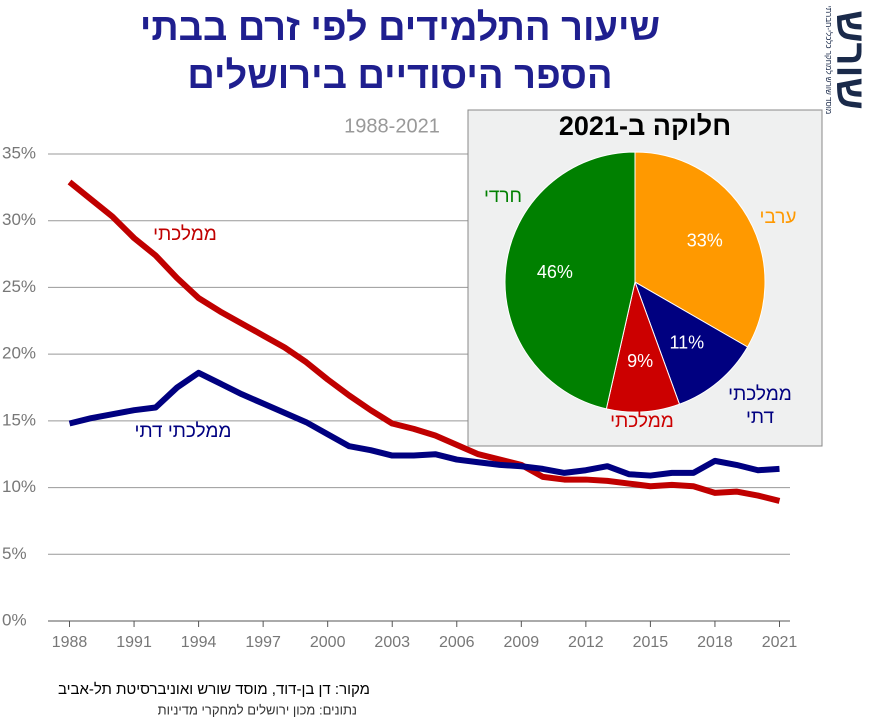 This screenshot has height=719, width=869. Describe the element at coordinates (134, 642) in the screenshot. I see `x-tick-label: 1991` at that location.